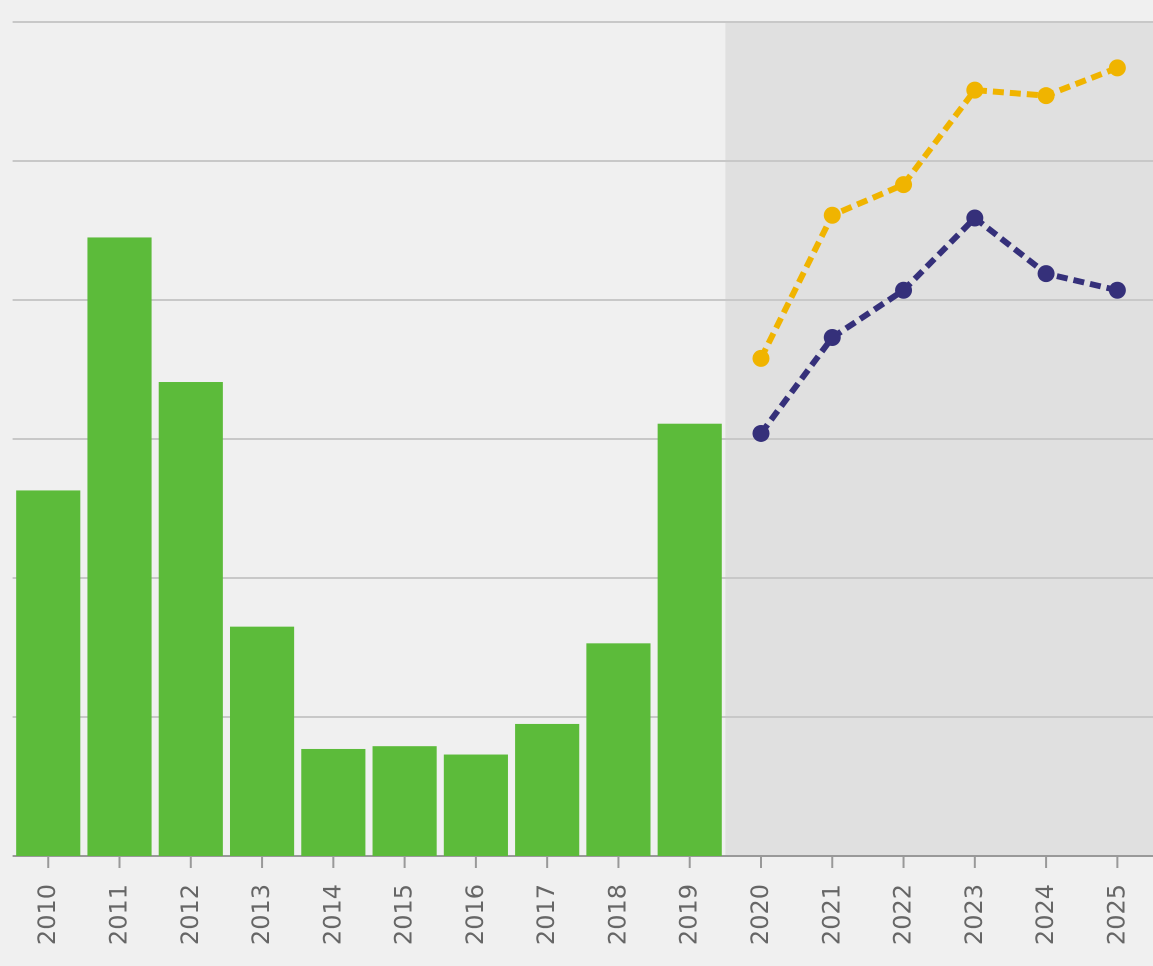 The width and height of the screenshot is (1153, 966). I want to click on x-tick-label: 2015, so click(404, 914).